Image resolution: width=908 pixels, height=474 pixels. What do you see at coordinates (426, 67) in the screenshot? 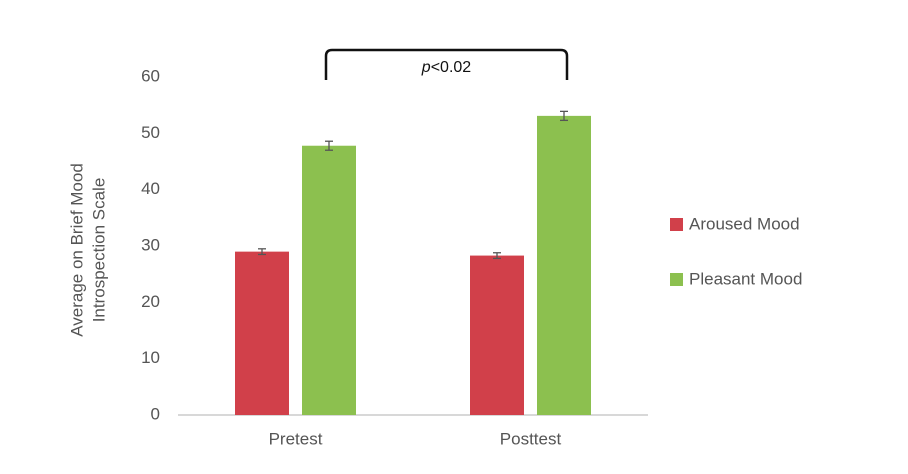
I see `annotation-p: p` at bounding box center [426, 67].